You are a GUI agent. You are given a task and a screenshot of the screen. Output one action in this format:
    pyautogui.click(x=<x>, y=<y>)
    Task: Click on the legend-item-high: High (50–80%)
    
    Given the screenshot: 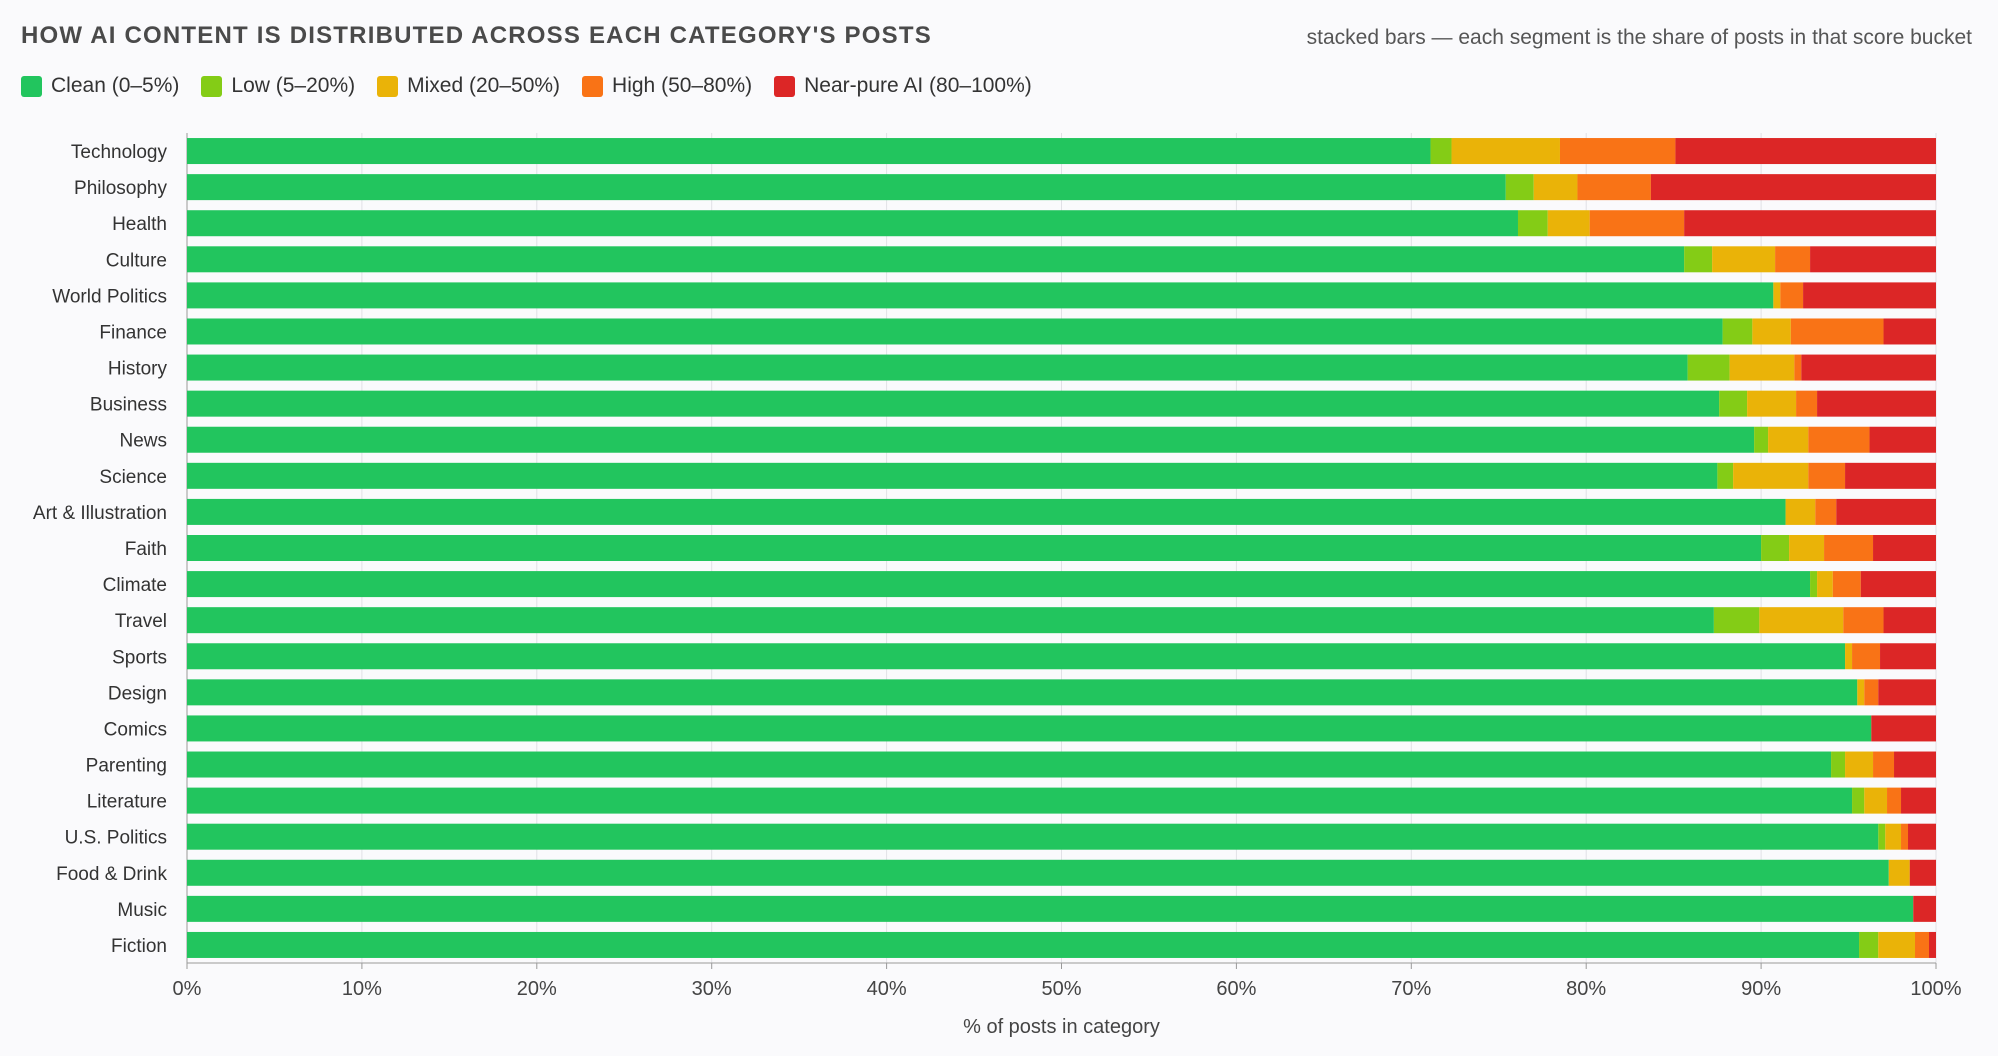 What is the action you would take?
    pyautogui.click(x=667, y=86)
    